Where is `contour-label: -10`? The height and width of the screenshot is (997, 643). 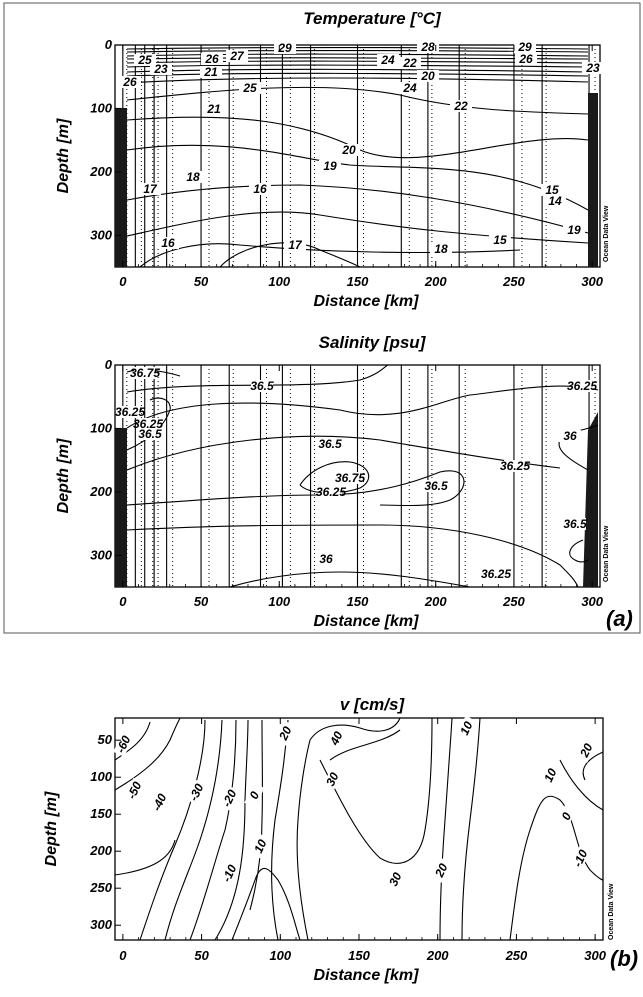
contour-label: -10 is located at coordinates (580, 858).